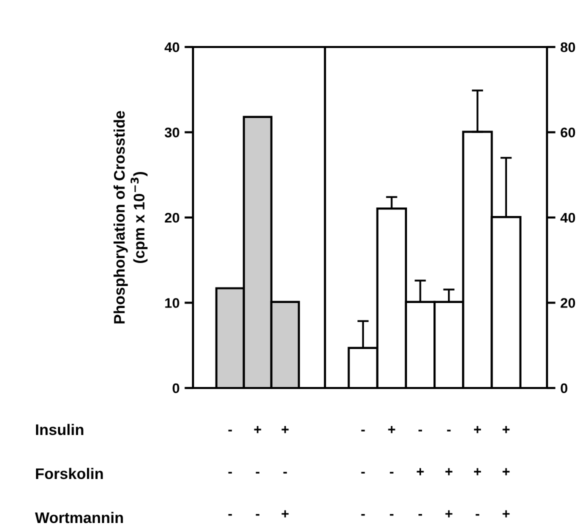 Image resolution: width=585 pixels, height=532 pixels. I want to click on y-axis-title: Phosphorylation of Crosstide (cpm x 10$^{−3}$), so click(131, 217).